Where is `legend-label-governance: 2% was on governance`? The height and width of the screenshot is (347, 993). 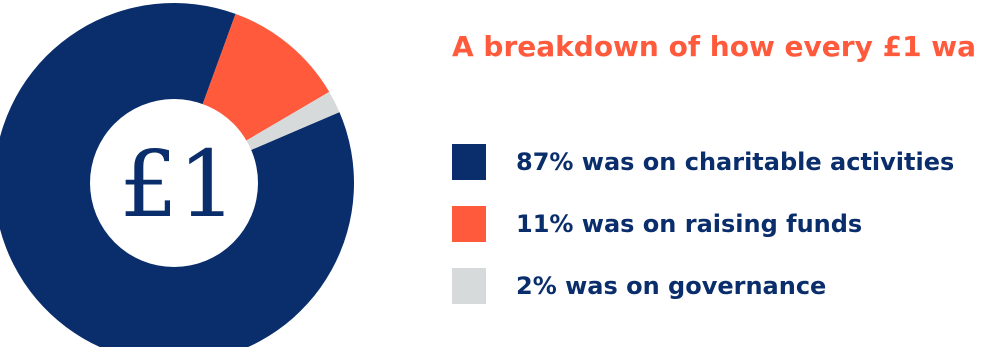
legend-label-governance: 2% was on governance is located at coordinates (671, 286).